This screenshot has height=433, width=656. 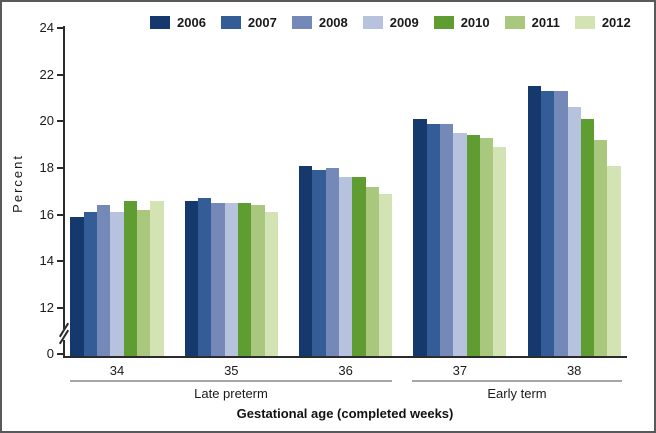 I want to click on bar-2008-week35, so click(x=218, y=279).